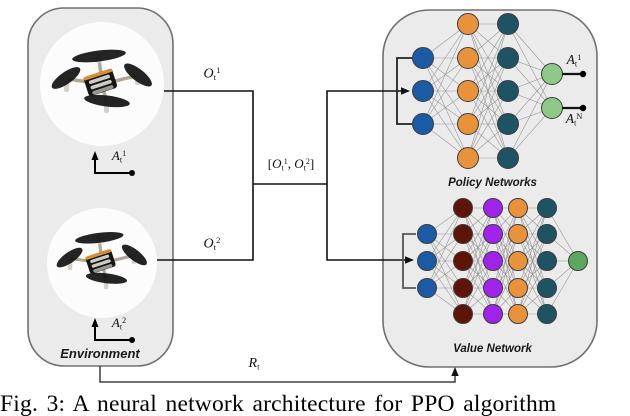 The height and width of the screenshot is (416, 630). I want to click on action-env-1-label: At1, so click(119, 157).